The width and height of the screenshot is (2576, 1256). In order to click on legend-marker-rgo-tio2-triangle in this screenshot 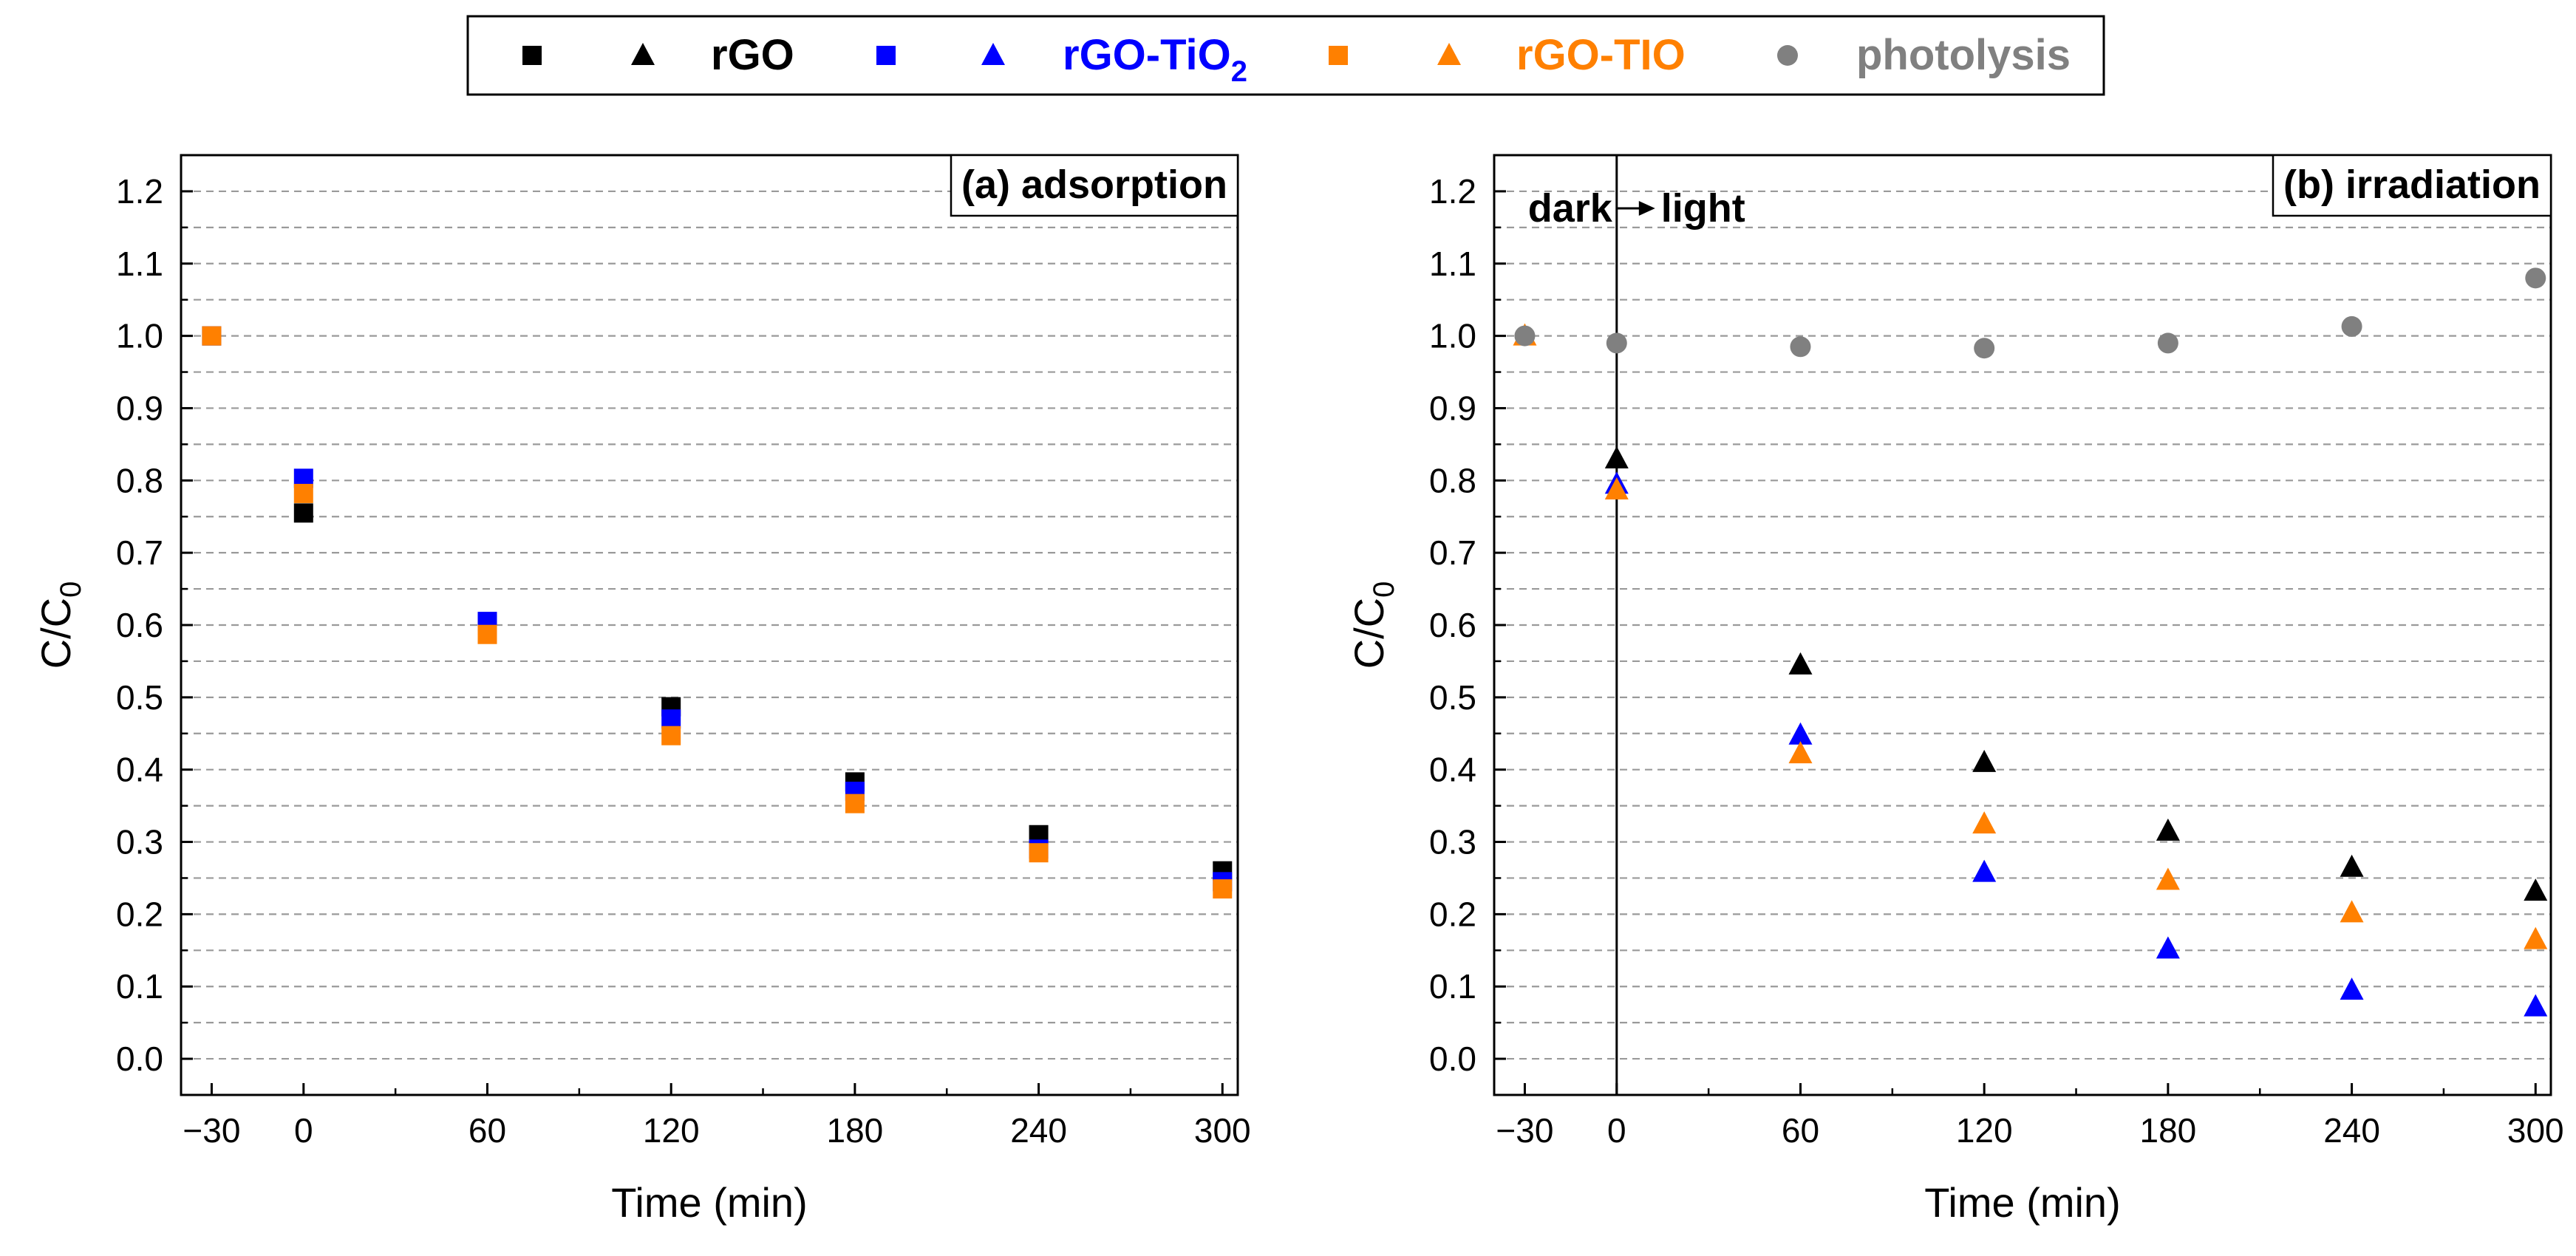, I will do `click(993, 54)`.